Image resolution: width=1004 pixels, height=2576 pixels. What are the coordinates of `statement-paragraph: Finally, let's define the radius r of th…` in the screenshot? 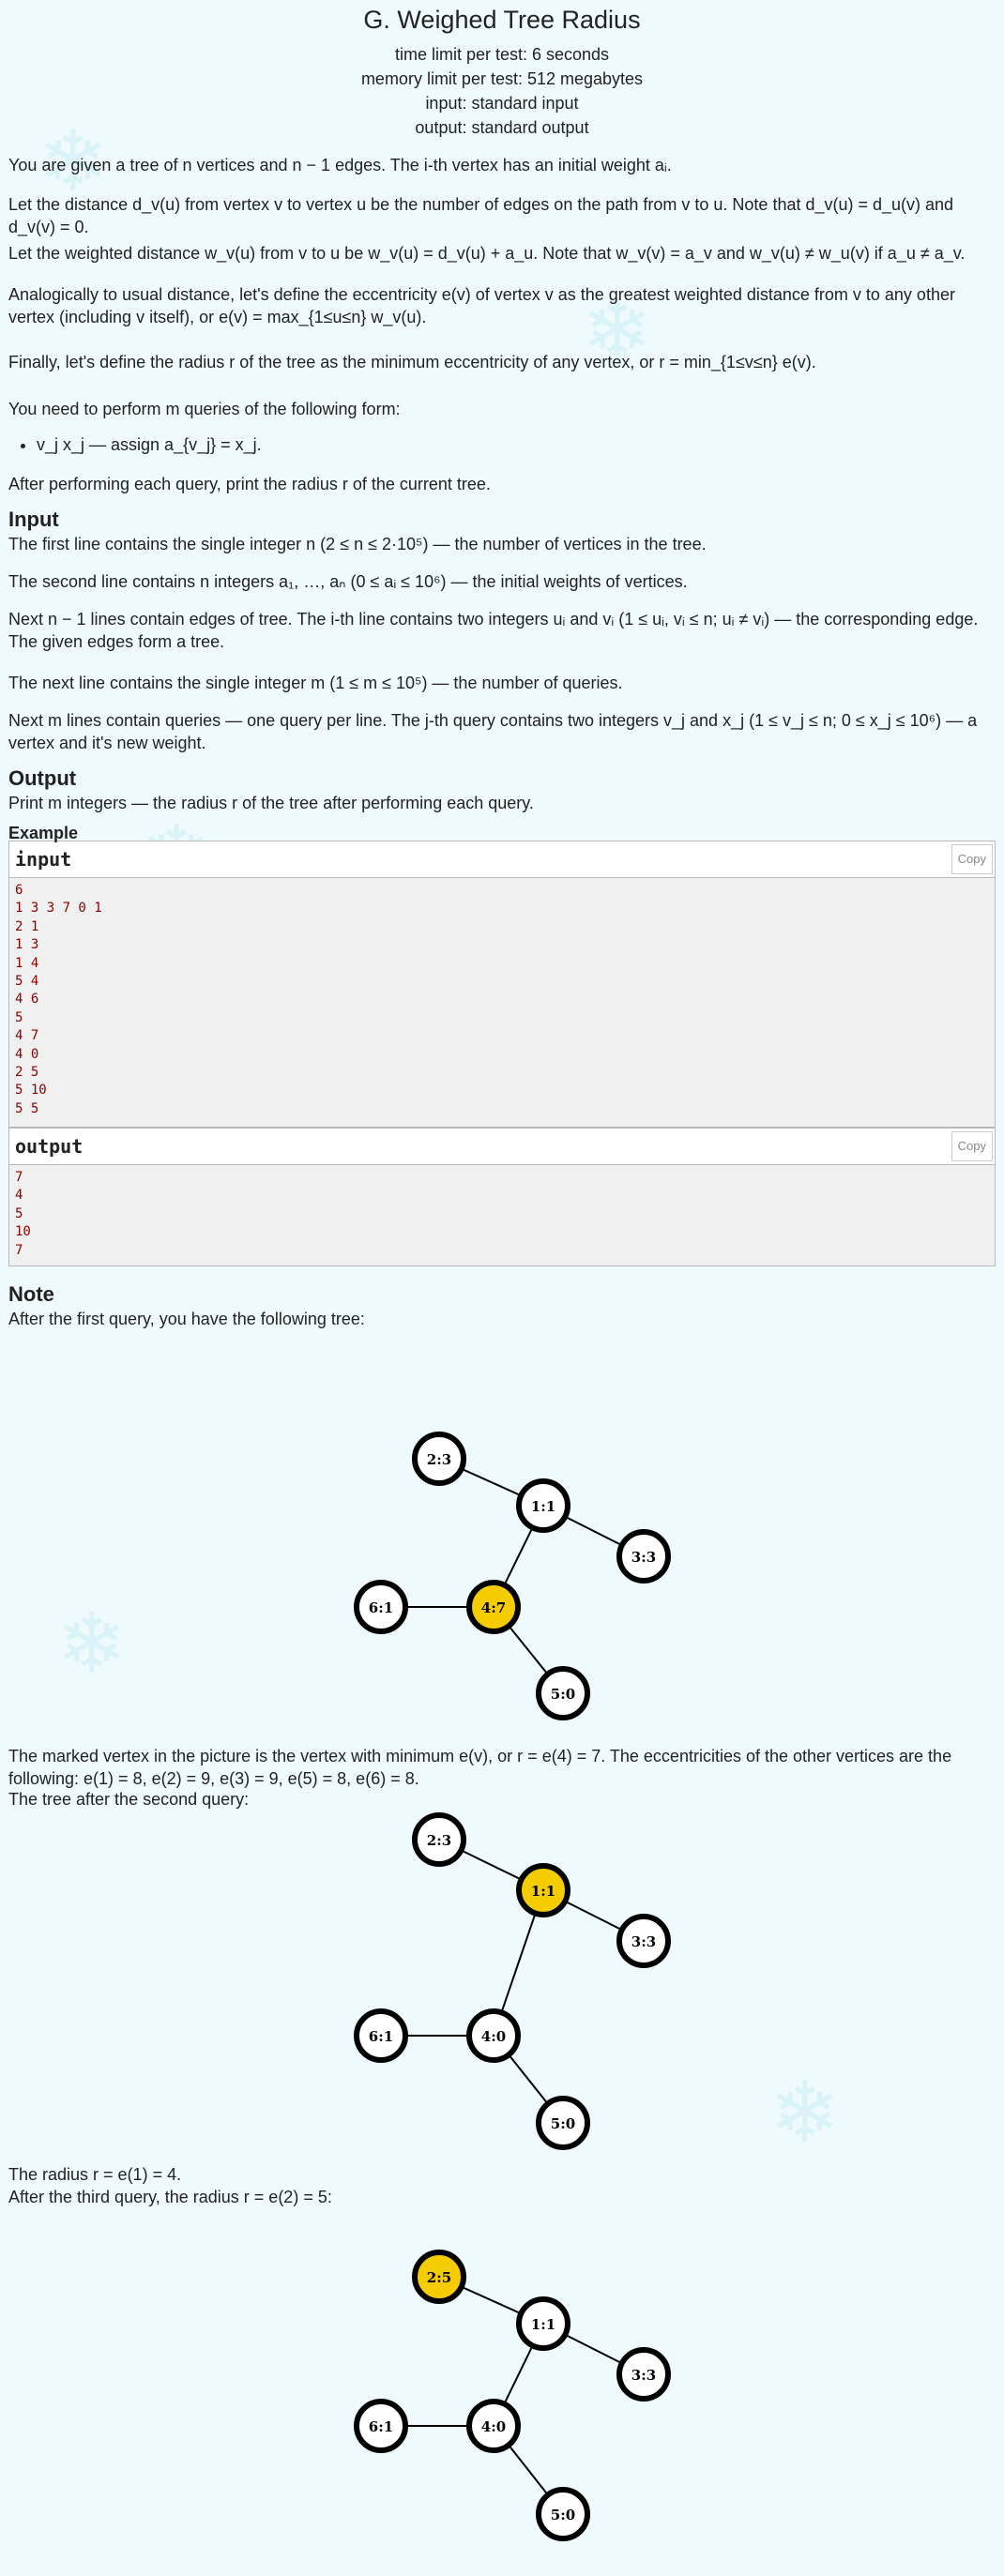 It's located at (412, 362).